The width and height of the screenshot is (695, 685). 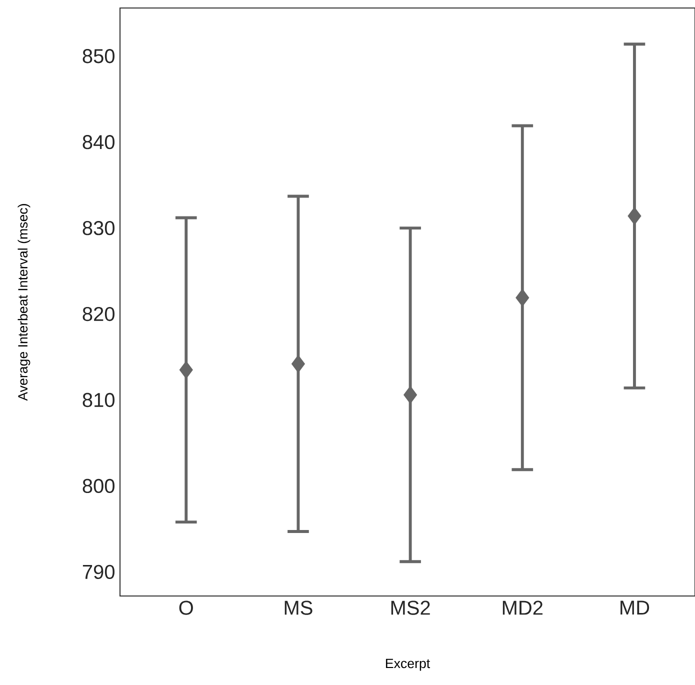 What do you see at coordinates (298, 607) in the screenshot?
I see `x-tick-label: MS` at bounding box center [298, 607].